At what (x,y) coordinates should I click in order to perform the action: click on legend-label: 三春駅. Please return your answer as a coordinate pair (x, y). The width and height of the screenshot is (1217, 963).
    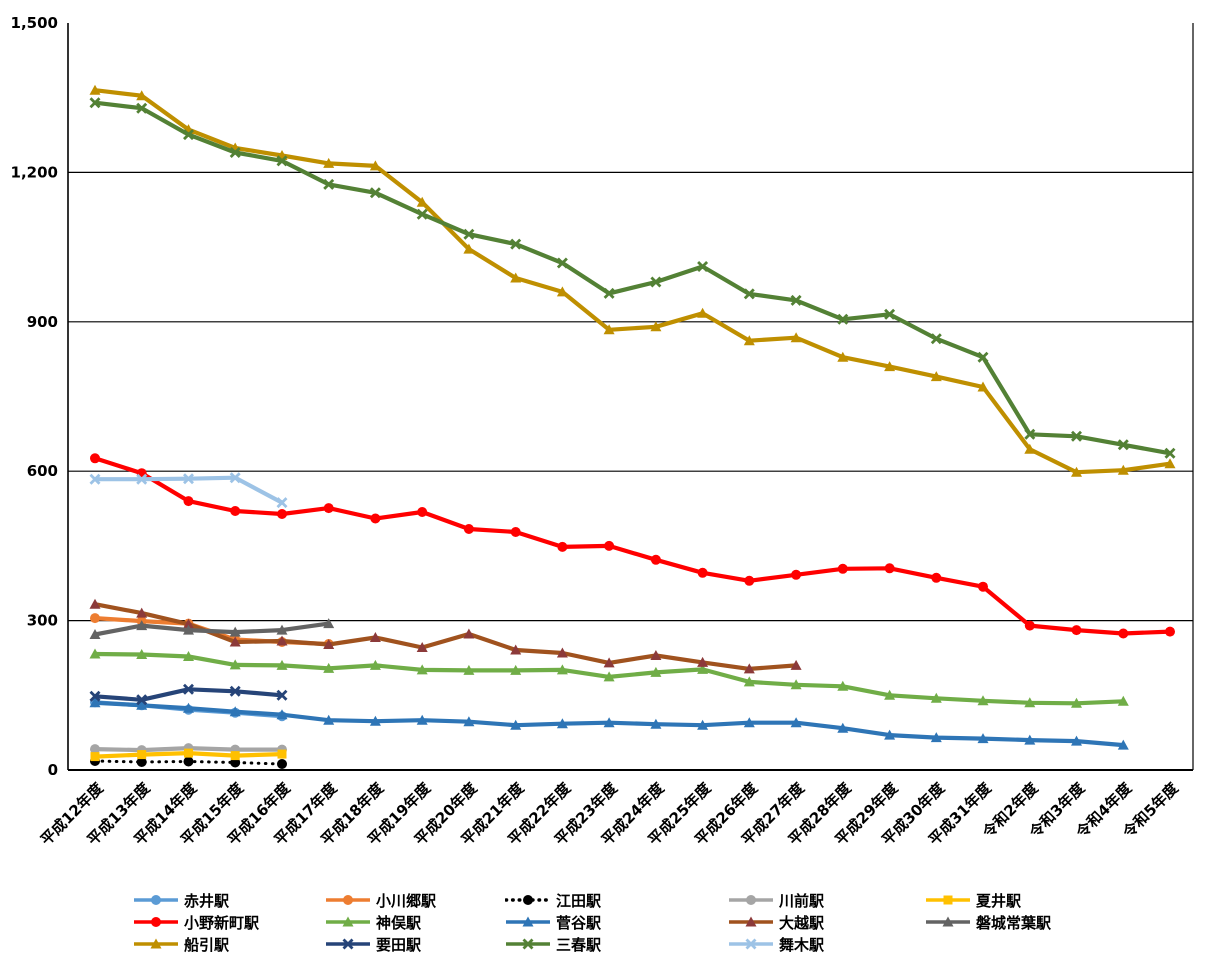
    Looking at the image, I should click on (579, 944).